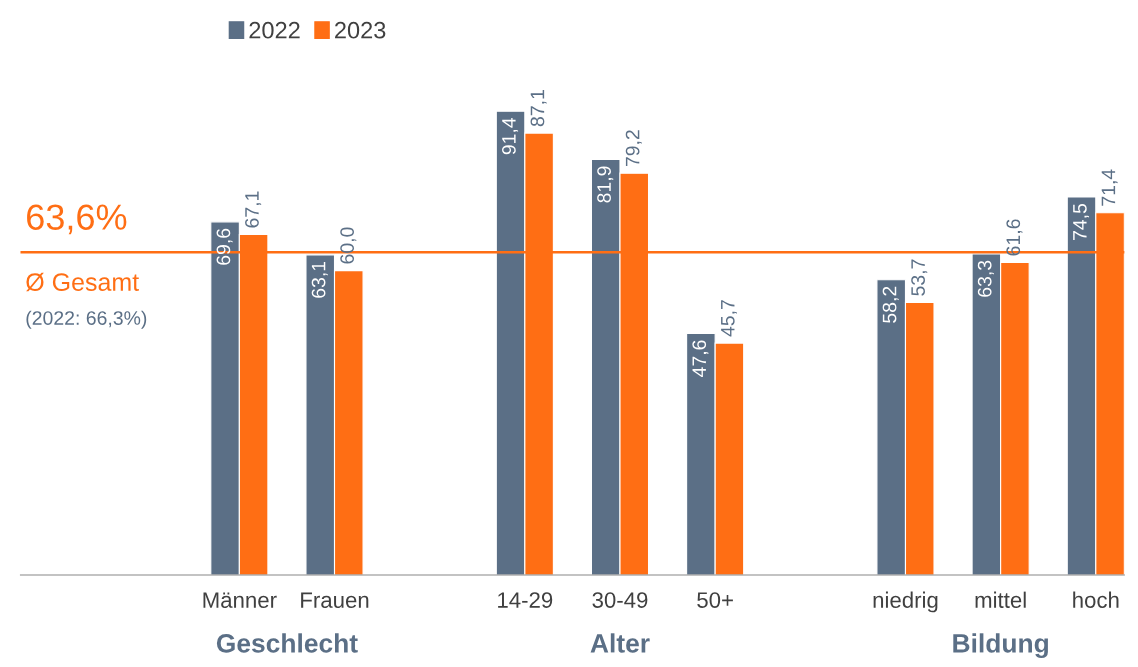 The height and width of the screenshot is (667, 1138). Describe the element at coordinates (715, 600) in the screenshot. I see `x-tick-label: 50+` at that location.